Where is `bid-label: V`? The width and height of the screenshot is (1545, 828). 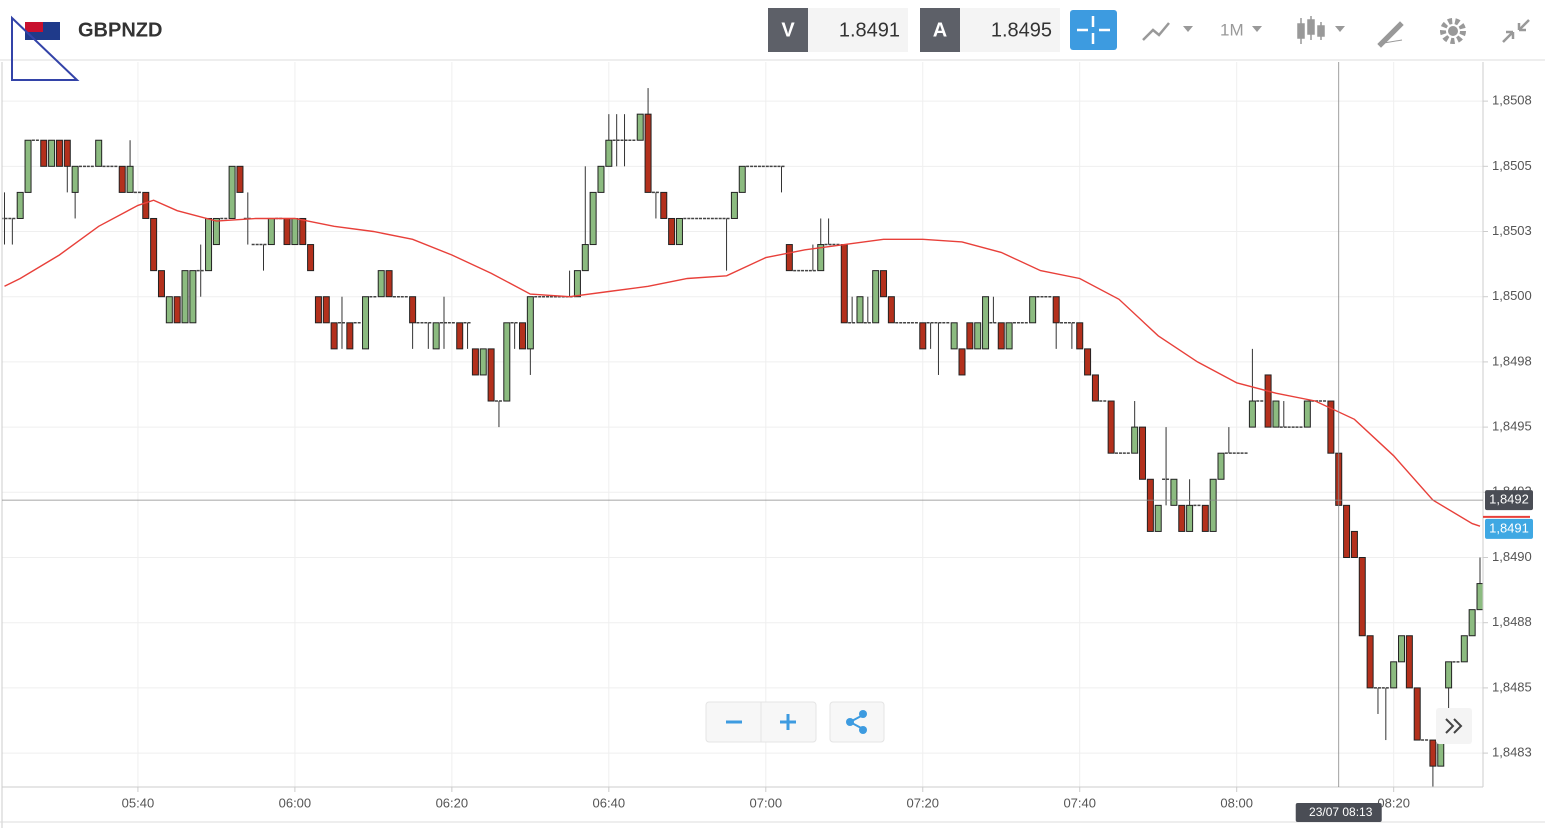 bid-label: V is located at coordinates (788, 30).